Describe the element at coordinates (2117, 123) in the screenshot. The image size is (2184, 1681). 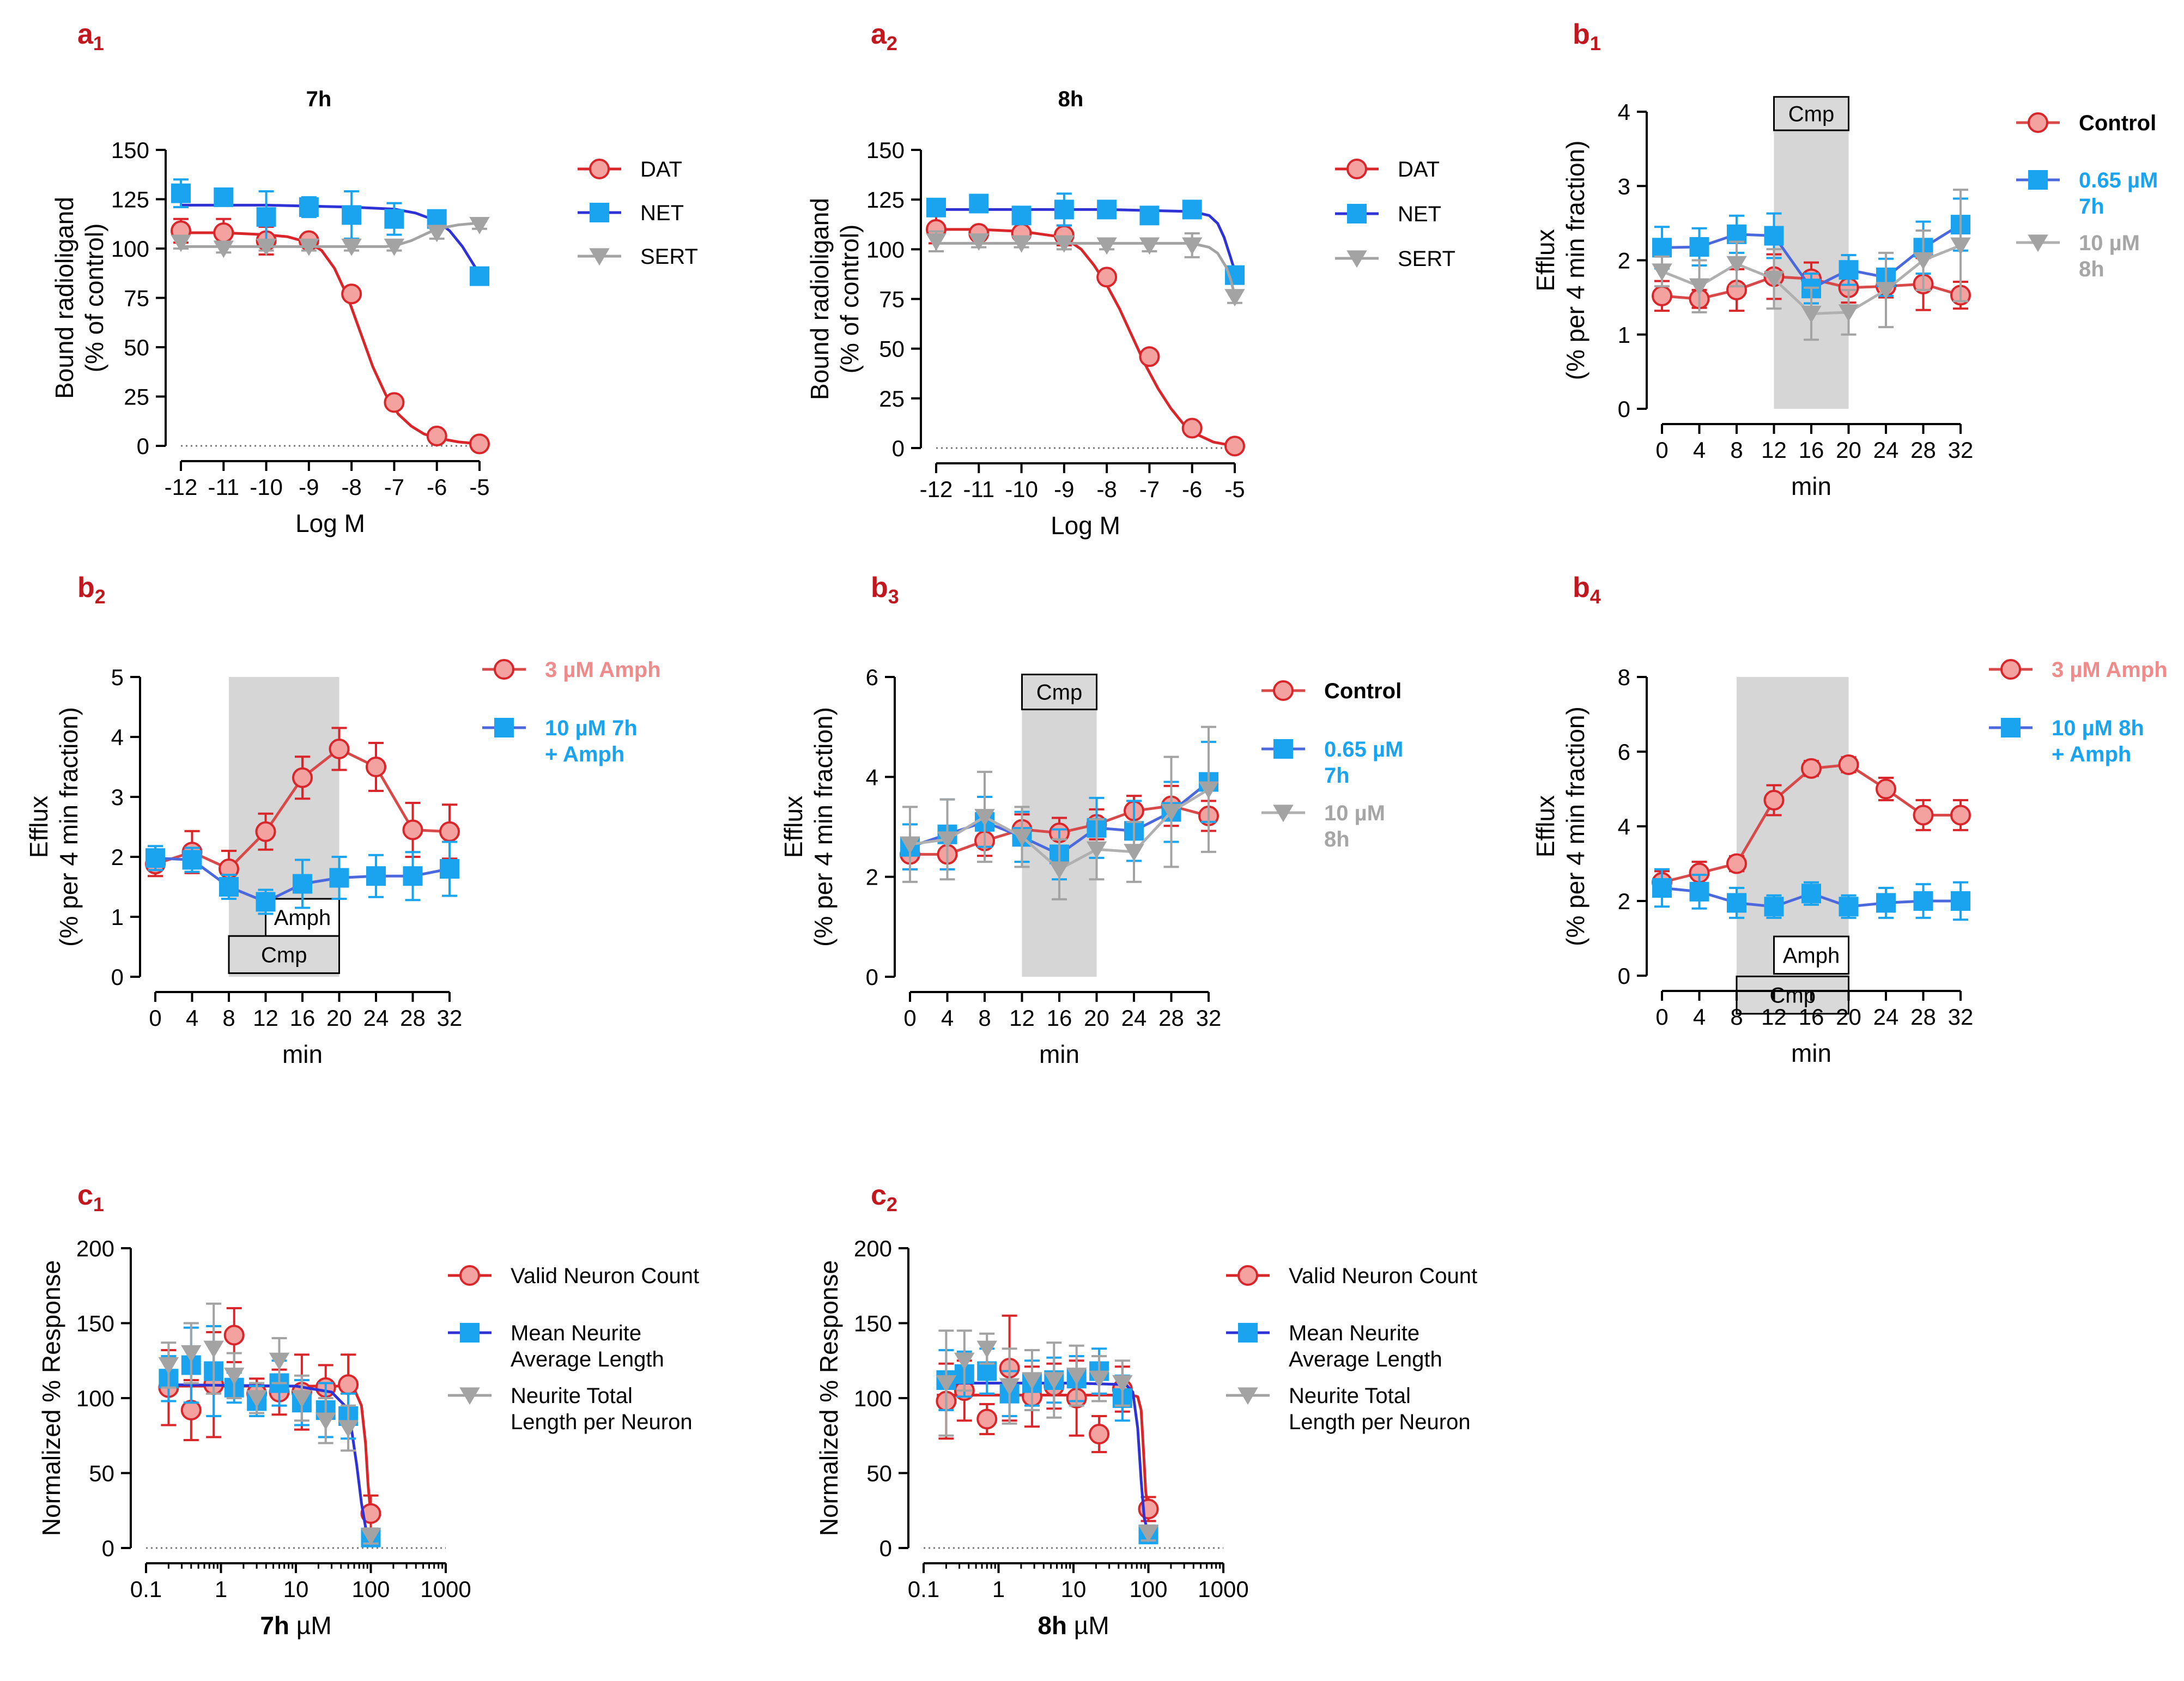
I see `legend-label: Control` at that location.